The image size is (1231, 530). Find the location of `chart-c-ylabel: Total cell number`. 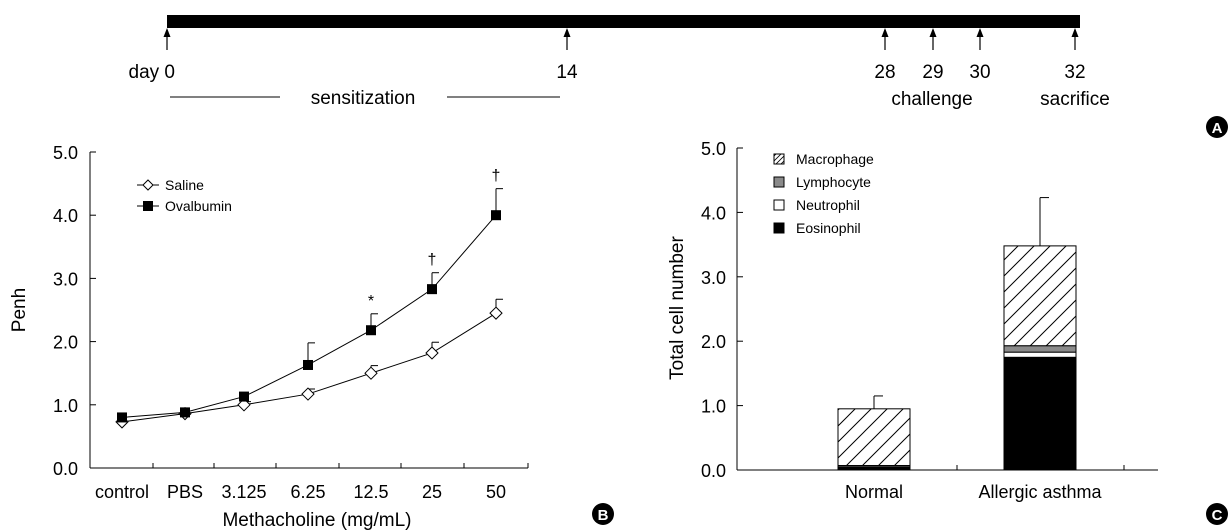

chart-c-ylabel: Total cell number is located at coordinates (677, 308).